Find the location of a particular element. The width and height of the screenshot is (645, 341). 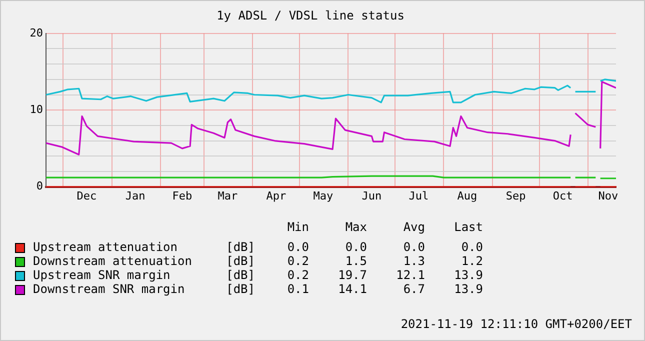

chart-title: 1y ADSL / VDSL line status is located at coordinates (310, 15).